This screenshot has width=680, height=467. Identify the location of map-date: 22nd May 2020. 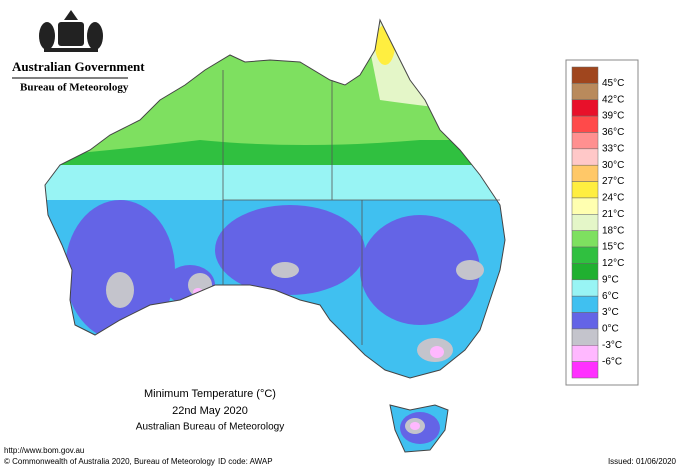
(210, 411).